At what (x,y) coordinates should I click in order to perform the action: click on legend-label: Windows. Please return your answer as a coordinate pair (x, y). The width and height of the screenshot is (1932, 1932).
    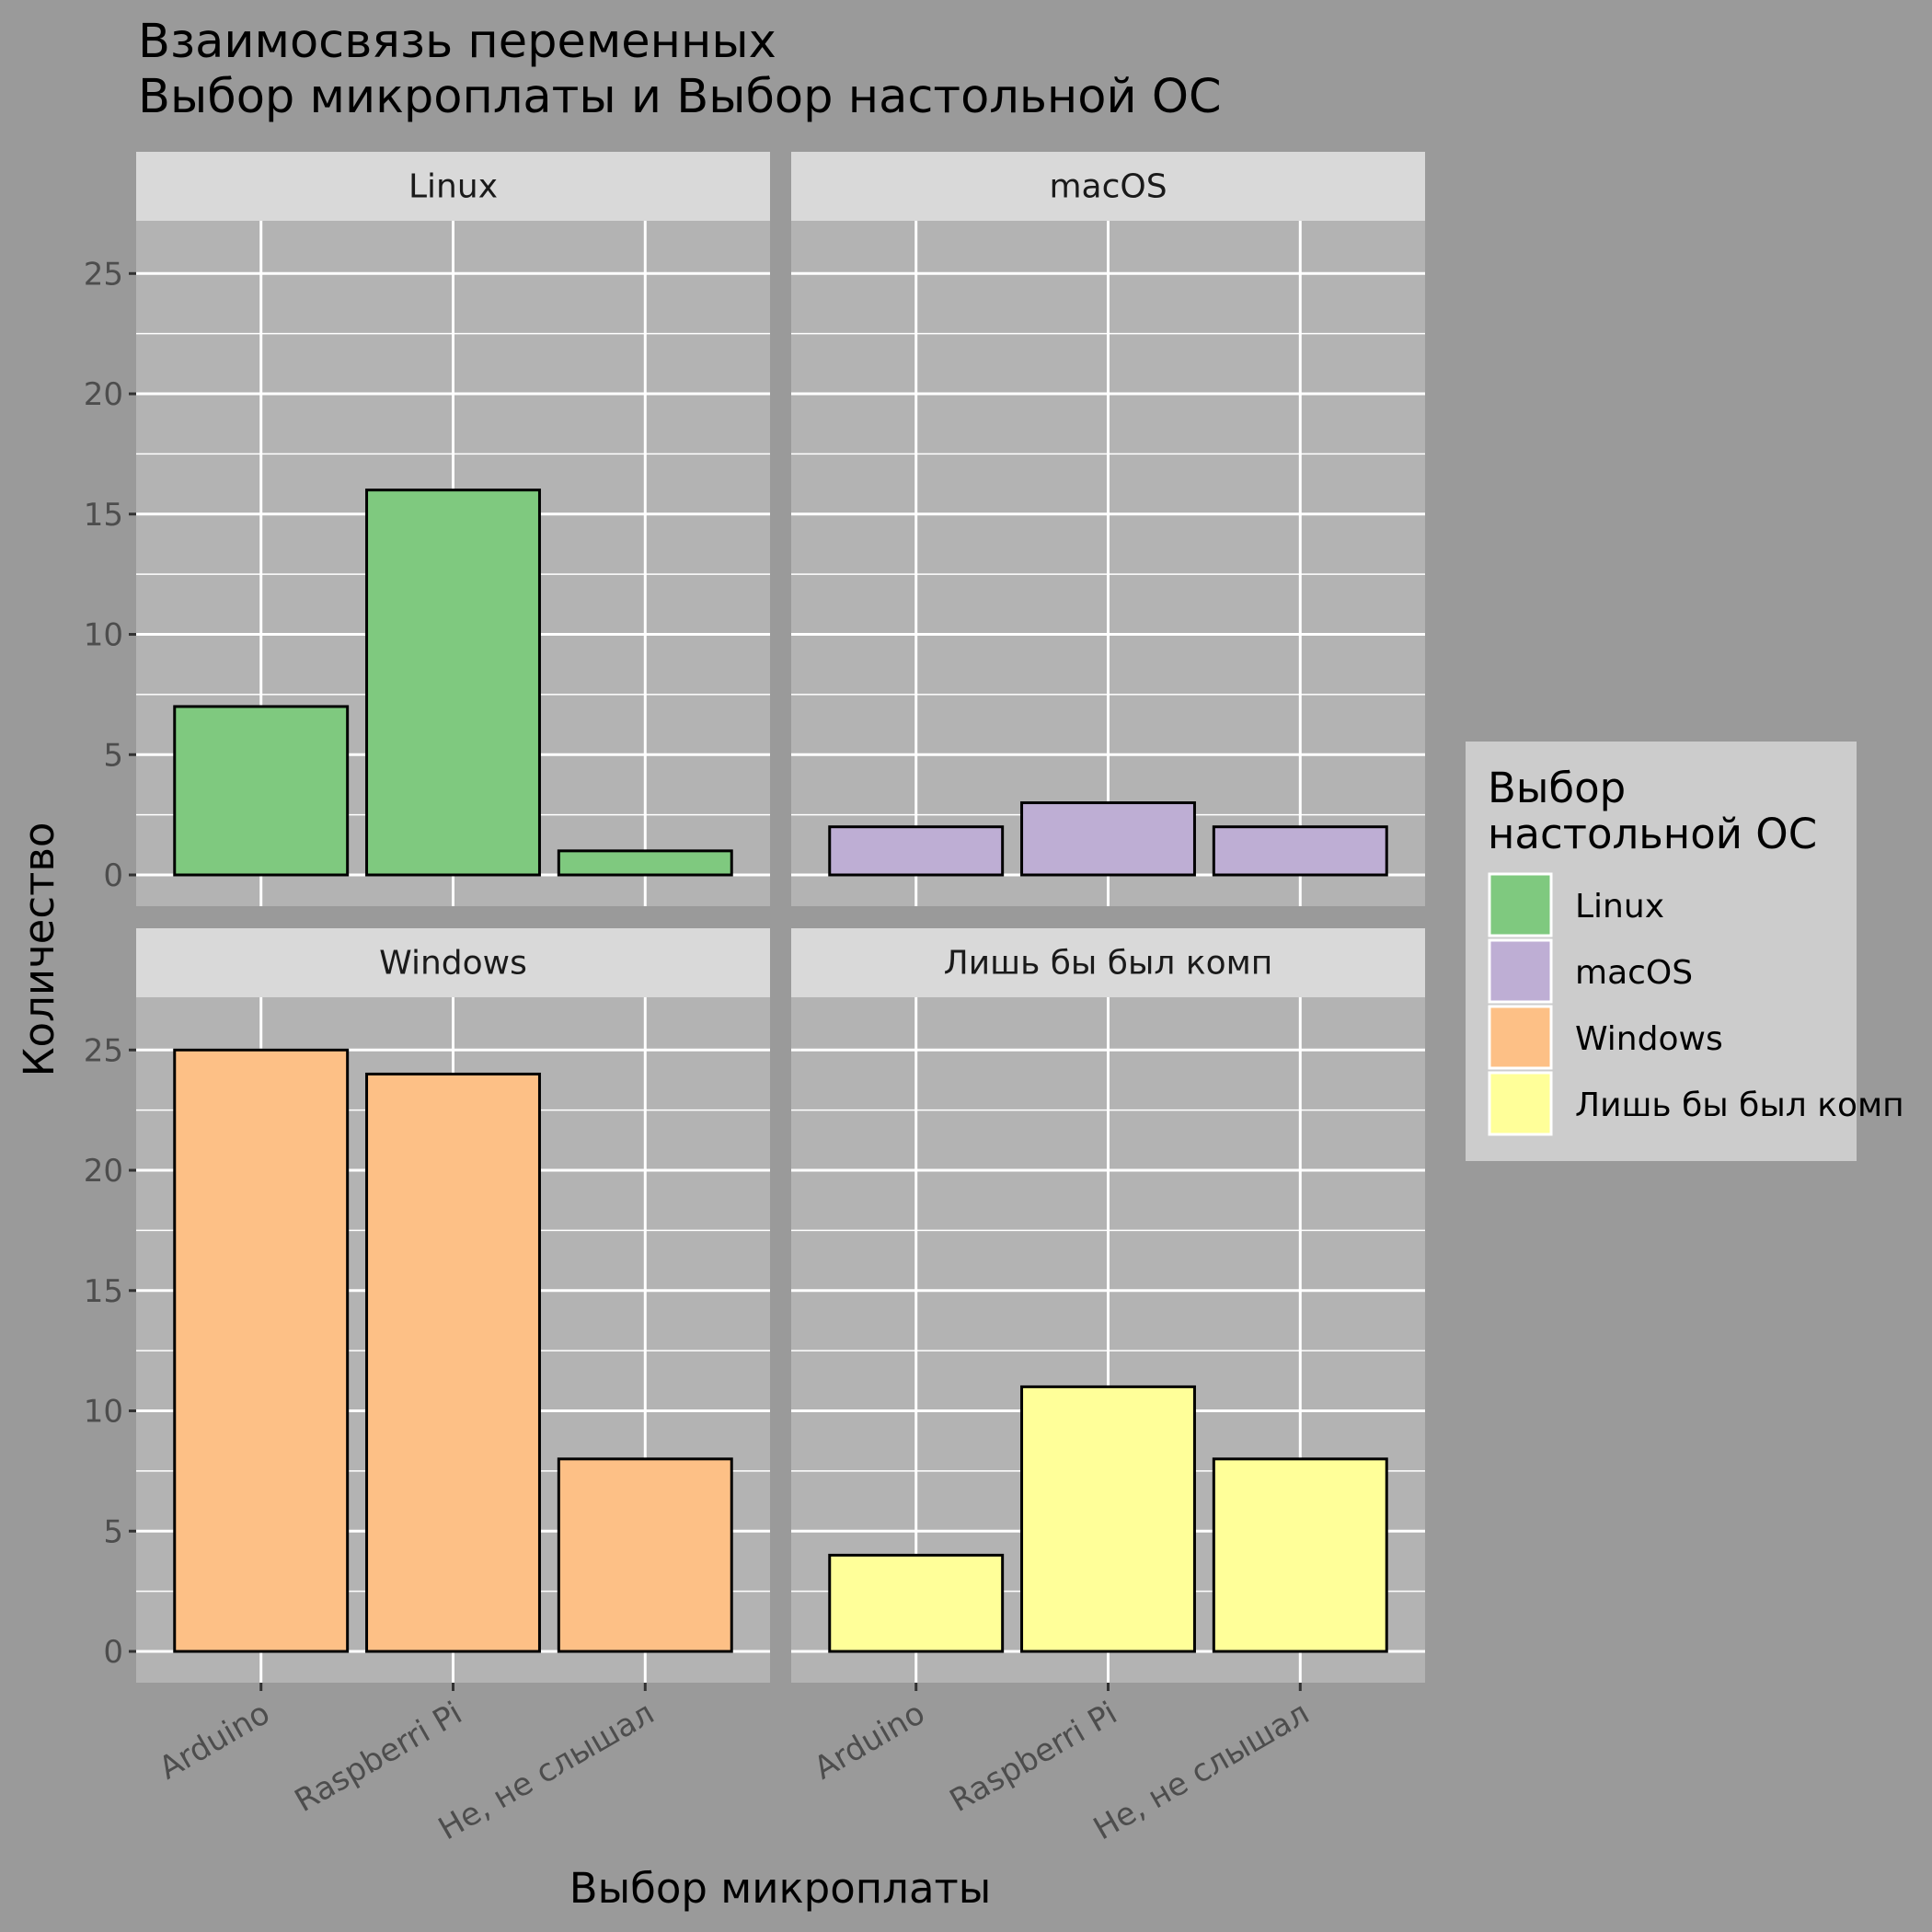
    Looking at the image, I should click on (1649, 1039).